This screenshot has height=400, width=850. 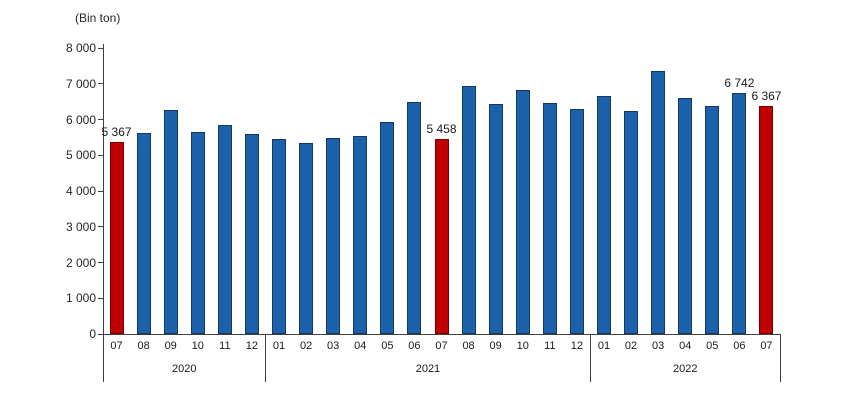 What do you see at coordinates (170, 221) in the screenshot?
I see `bar-09-2020` at bounding box center [170, 221].